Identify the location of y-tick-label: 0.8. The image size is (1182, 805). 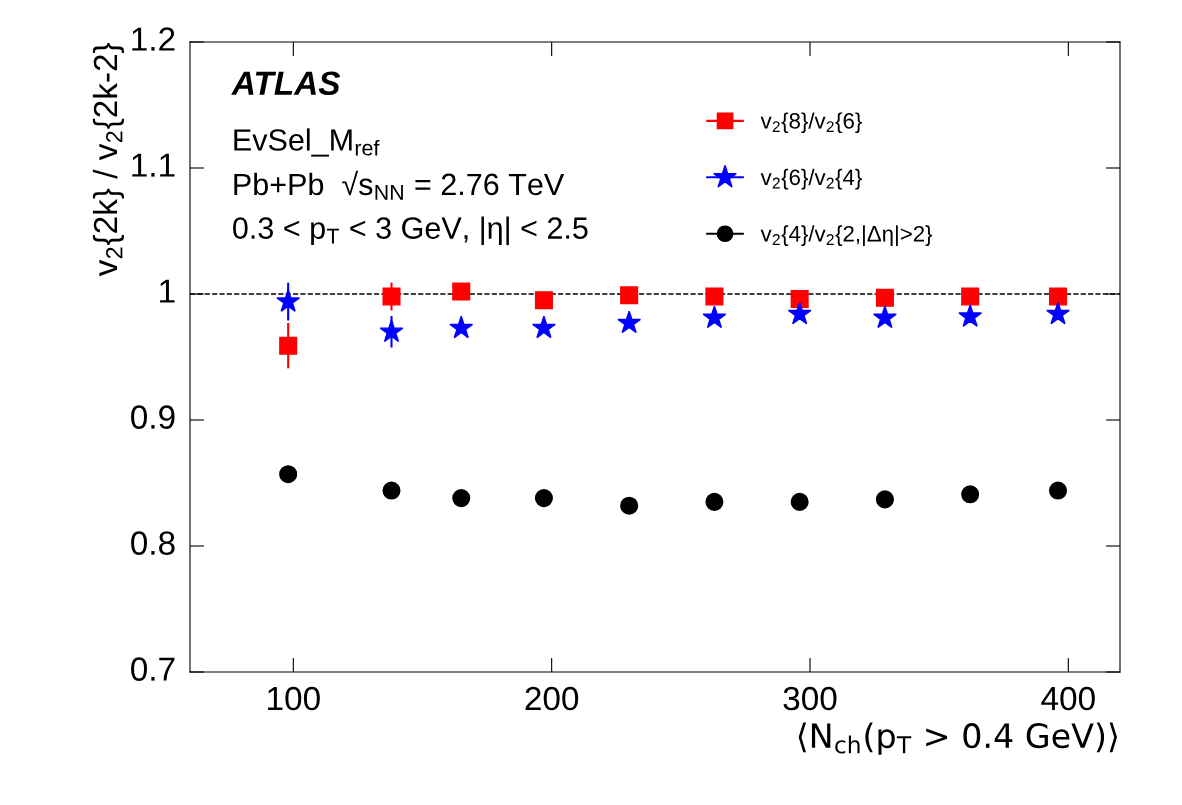
(153, 543).